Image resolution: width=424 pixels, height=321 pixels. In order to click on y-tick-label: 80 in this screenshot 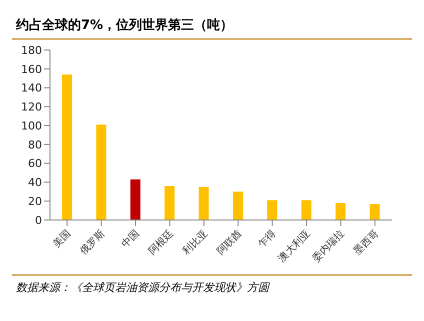, I will do `click(35, 145)`.